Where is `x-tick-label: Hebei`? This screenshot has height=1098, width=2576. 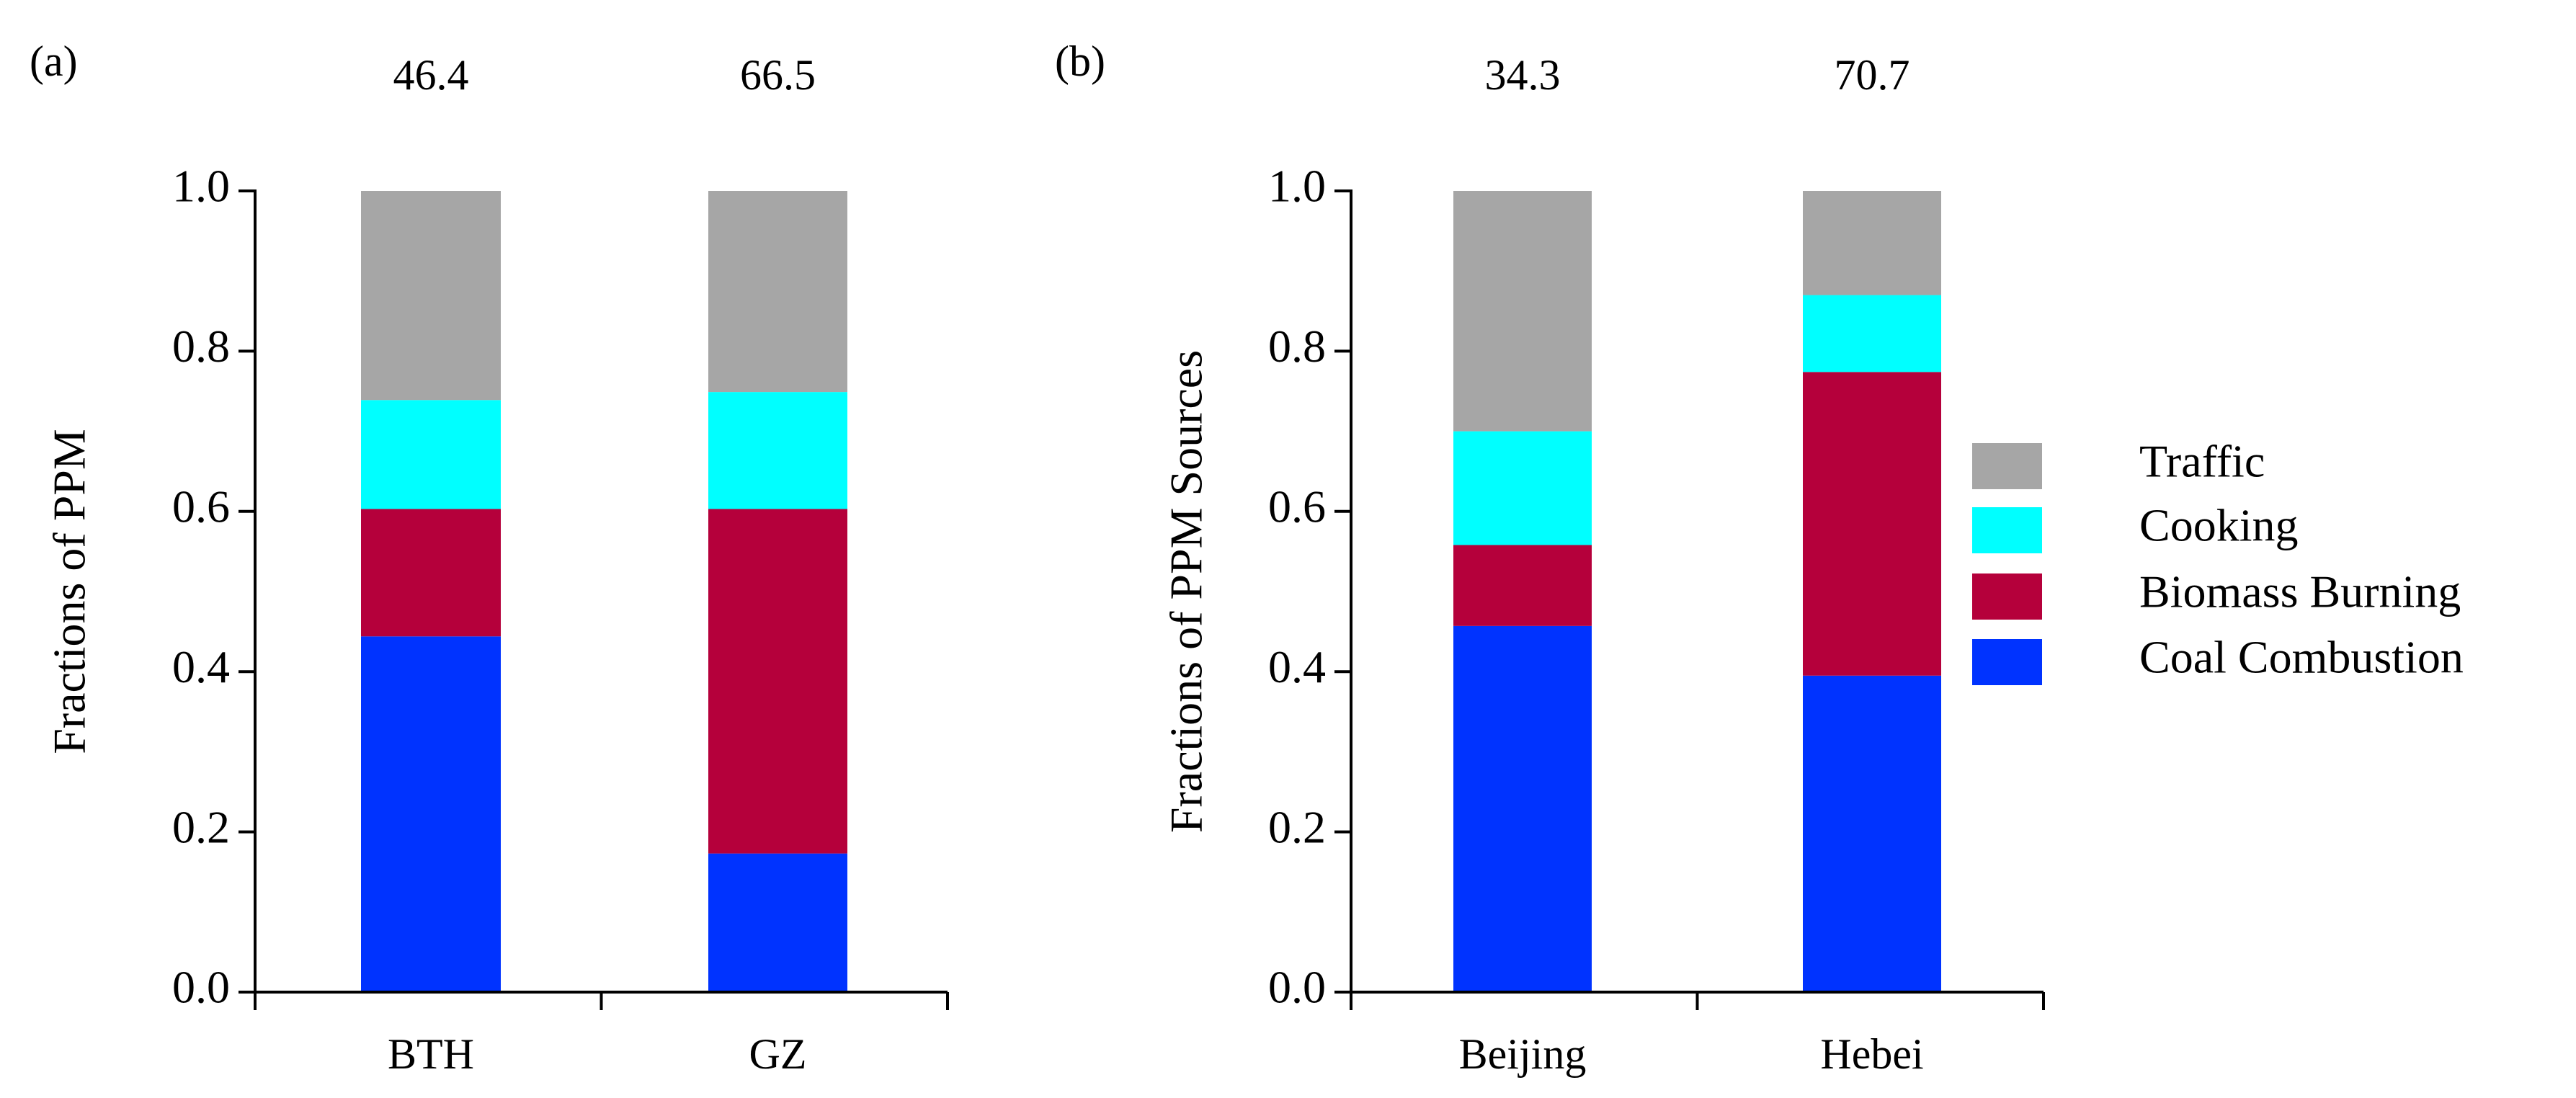
x-tick-label: Hebei is located at coordinates (1871, 1054).